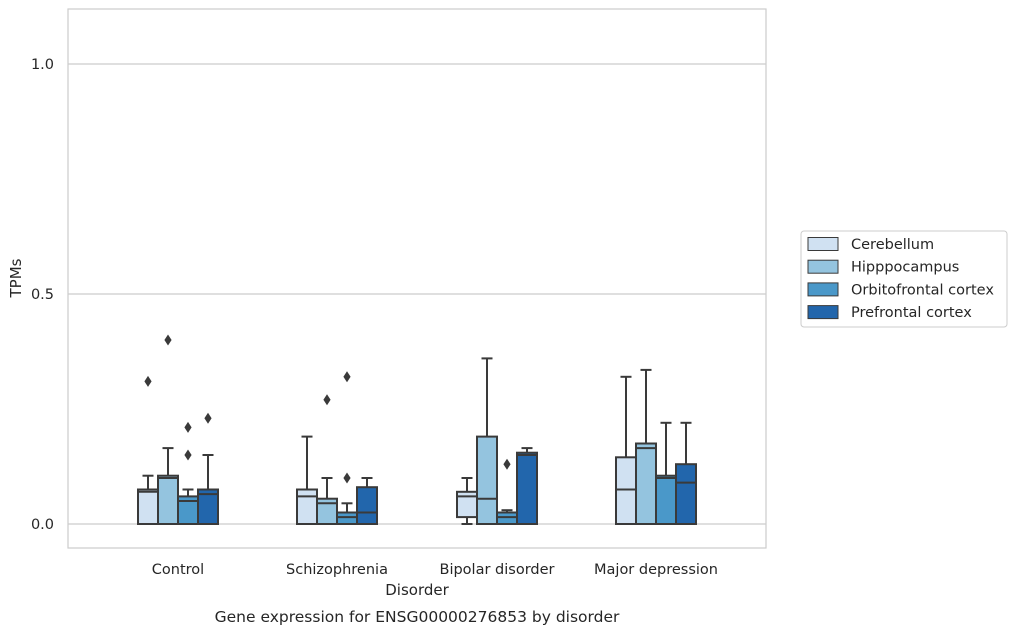 This screenshot has height=634, width=1018. I want to click on y-tick-label: 0.5, so click(42, 295).